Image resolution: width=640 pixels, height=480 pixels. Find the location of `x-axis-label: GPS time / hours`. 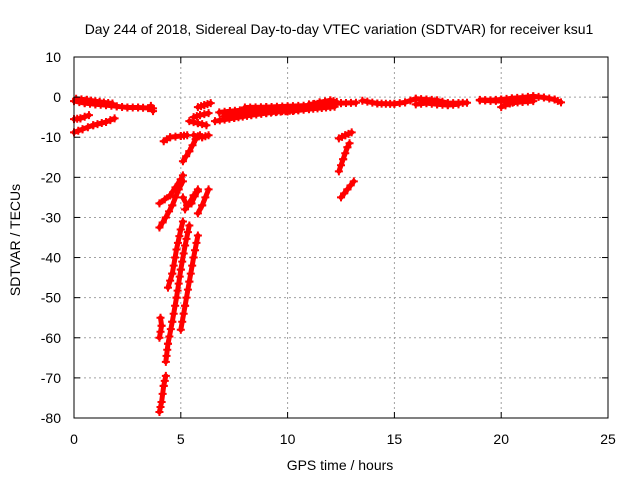

x-axis-label: GPS time / hours is located at coordinates (340, 465).